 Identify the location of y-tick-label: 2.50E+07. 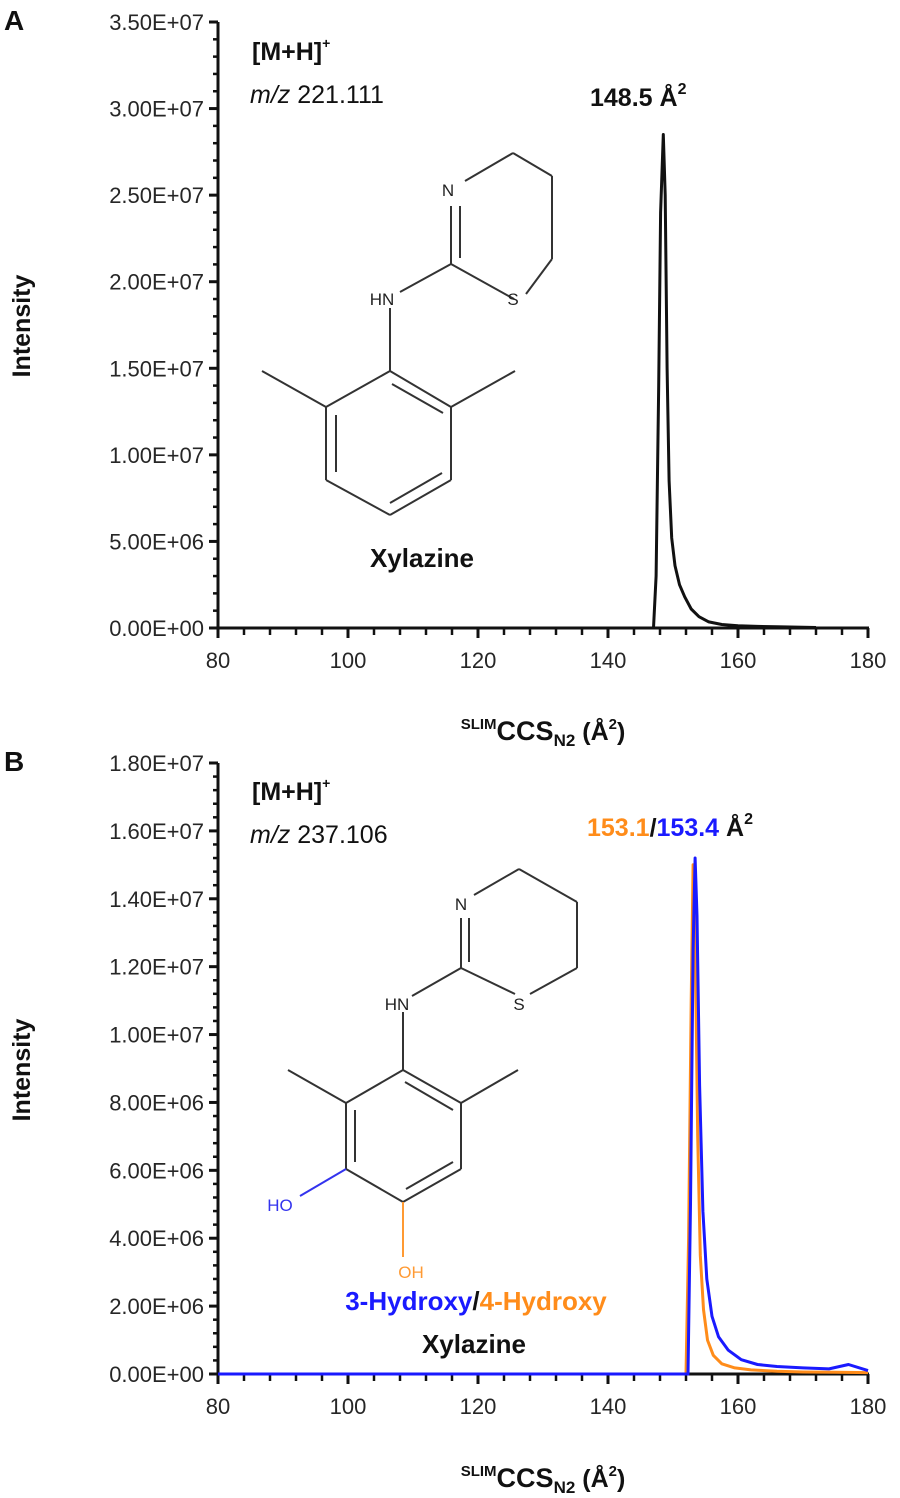
(156, 195).